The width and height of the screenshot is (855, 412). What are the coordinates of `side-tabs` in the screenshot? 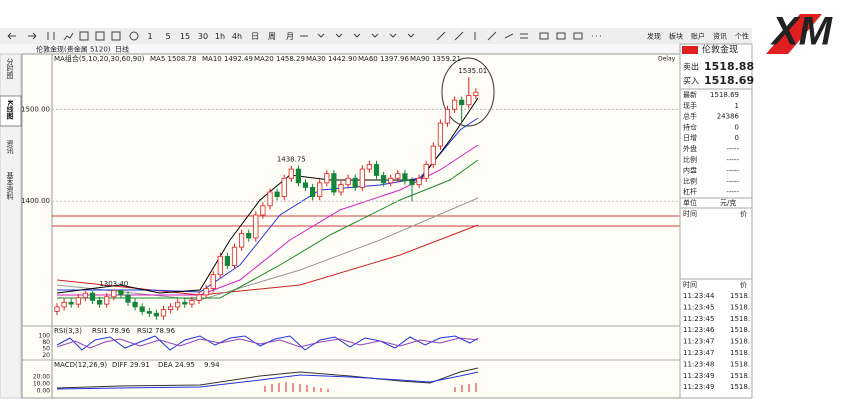 It's located at (11, 226).